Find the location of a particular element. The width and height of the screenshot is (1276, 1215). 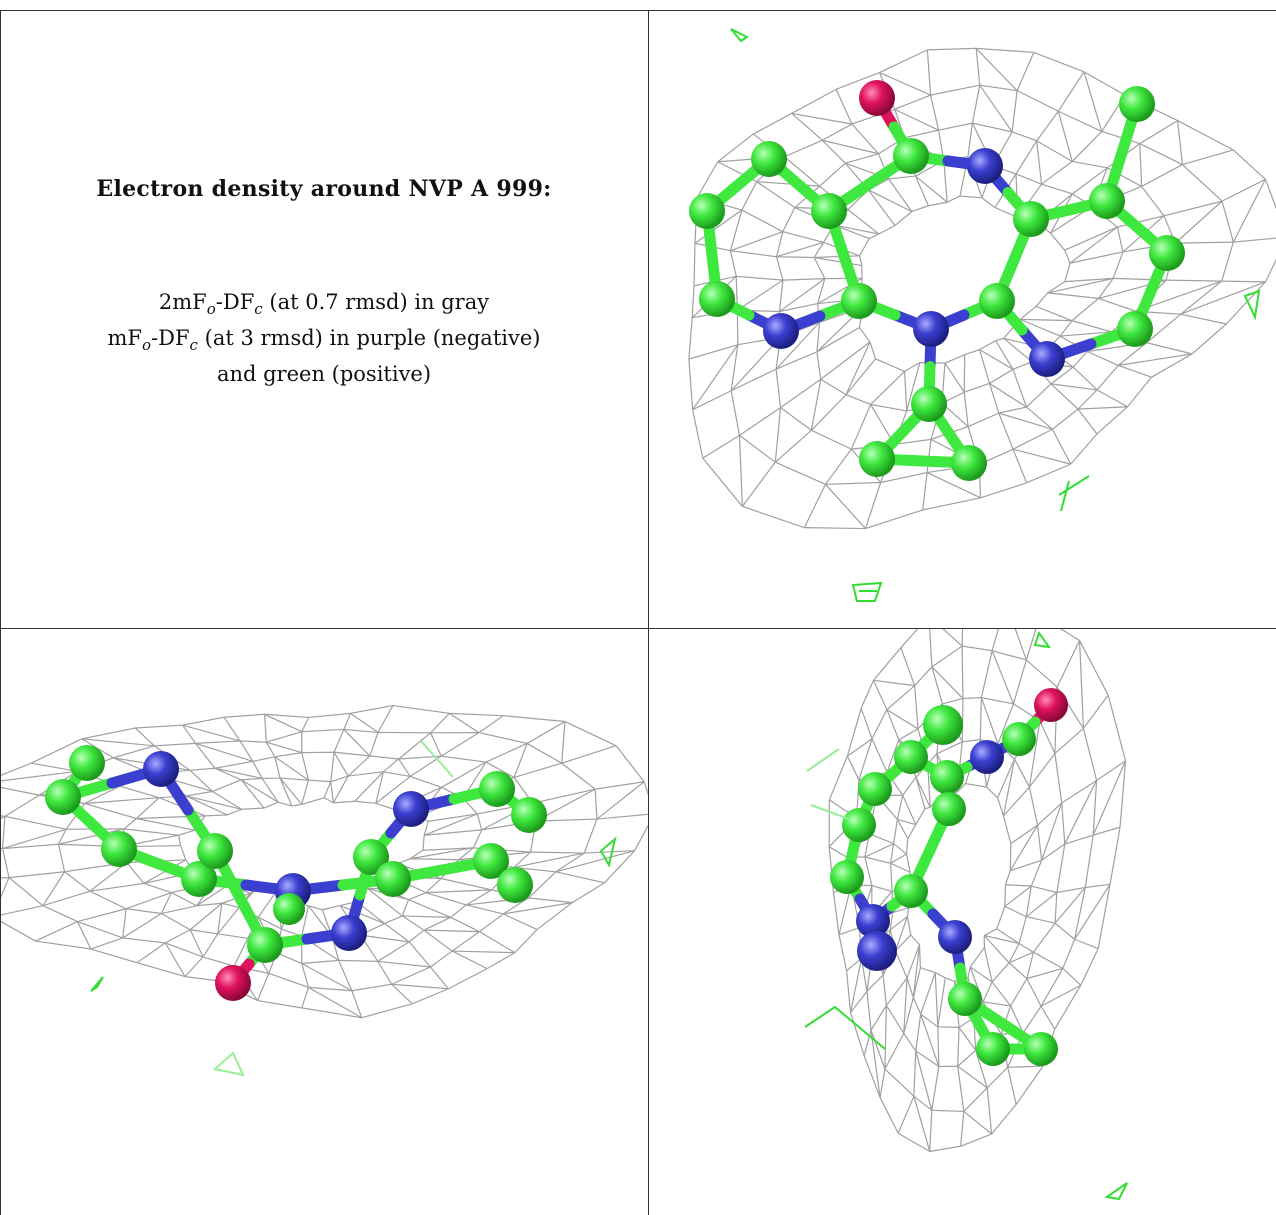

nitrogen-atom is located at coordinates (349, 933).